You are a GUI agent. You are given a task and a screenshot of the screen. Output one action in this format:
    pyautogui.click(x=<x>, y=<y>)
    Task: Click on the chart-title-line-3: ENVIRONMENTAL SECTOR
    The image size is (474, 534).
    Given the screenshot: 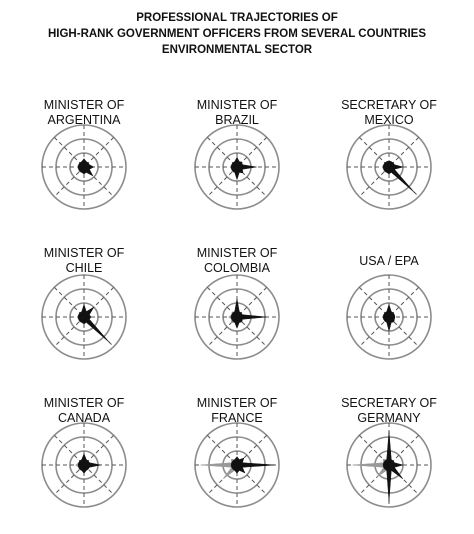 What is the action you would take?
    pyautogui.click(x=237, y=50)
    